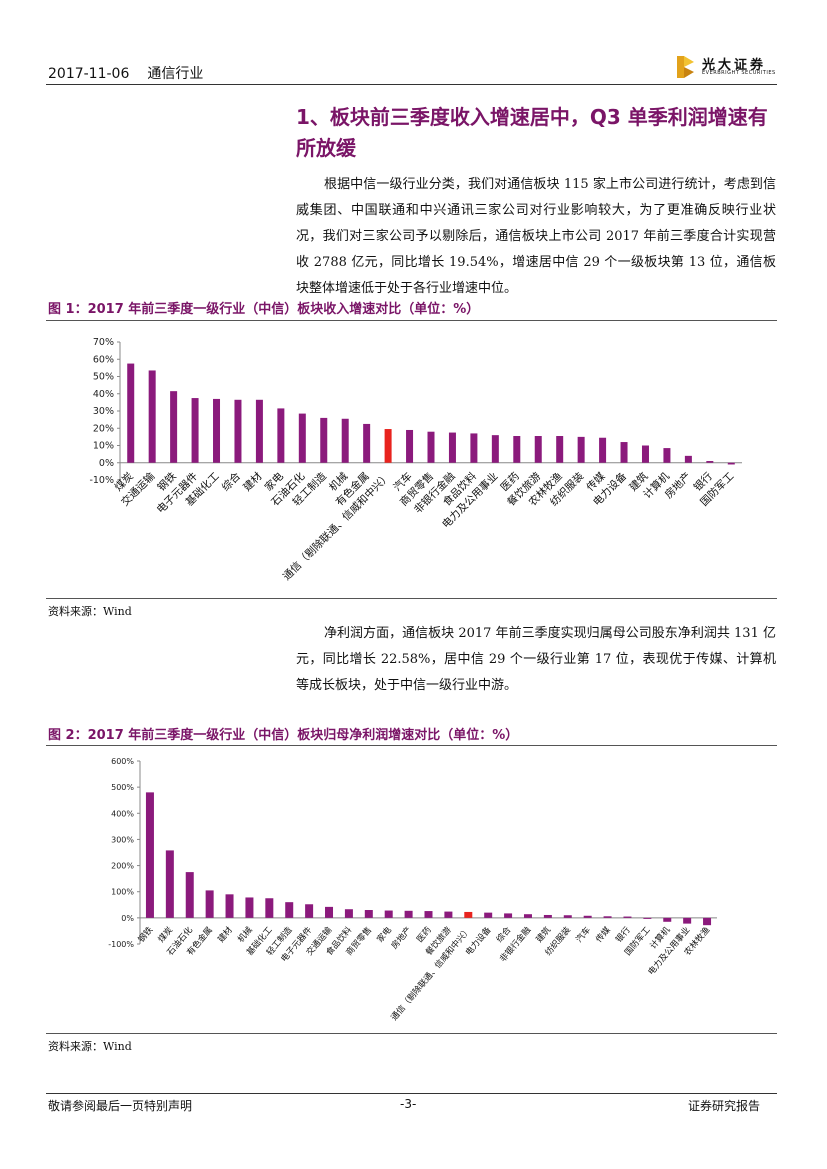  Describe the element at coordinates (89, 74) in the screenshot. I see `report-date: 2017-11-06` at that location.